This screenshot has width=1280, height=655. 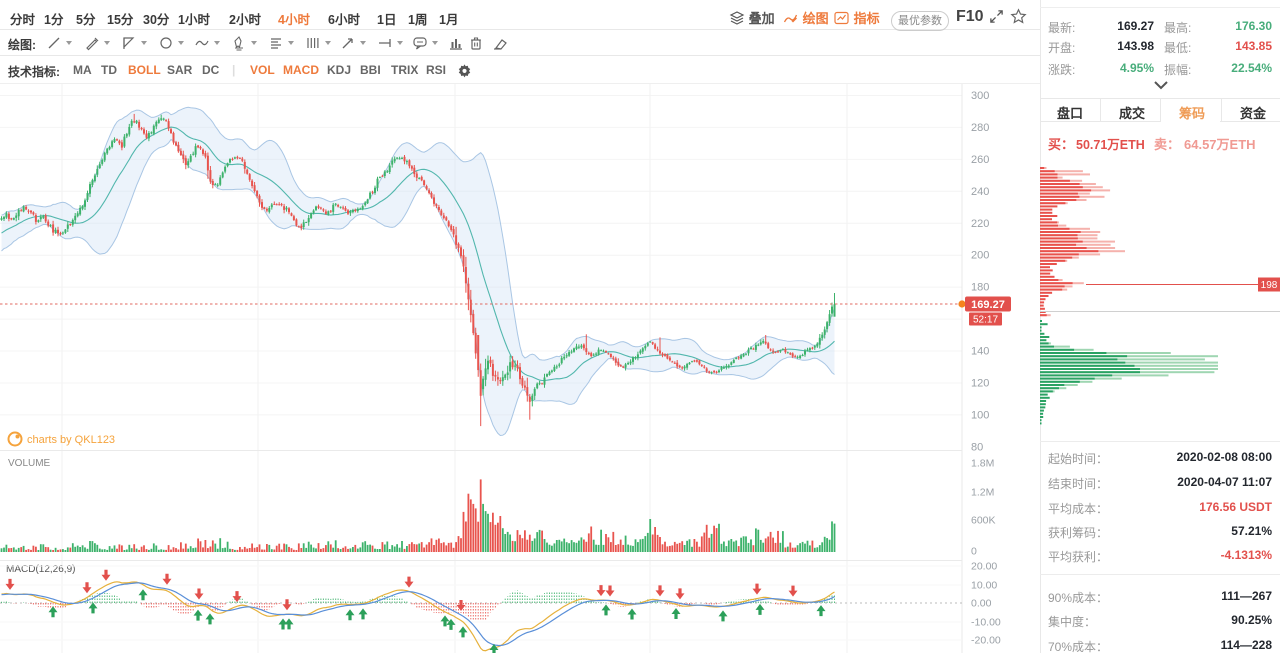 What do you see at coordinates (984, 567) in the screenshot?
I see `svg-text: 20.00` at bounding box center [984, 567].